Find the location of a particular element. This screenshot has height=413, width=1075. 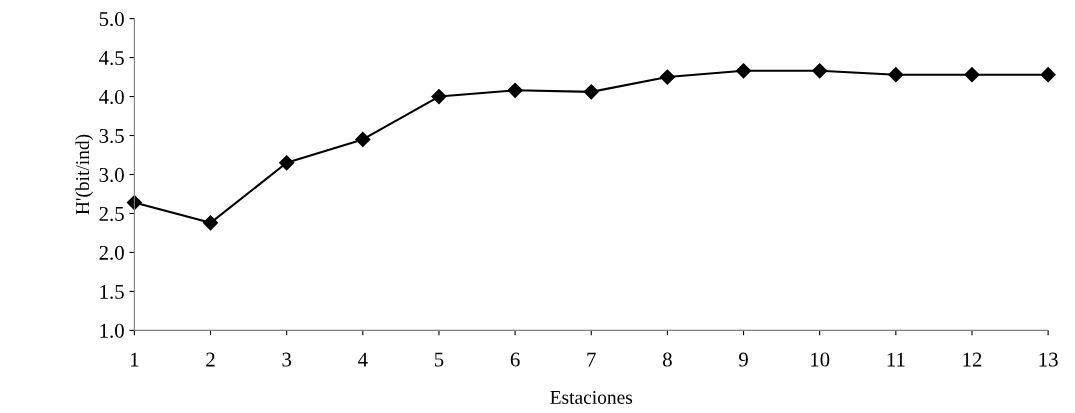

y-tick-label: 3.5 is located at coordinates (111, 136).